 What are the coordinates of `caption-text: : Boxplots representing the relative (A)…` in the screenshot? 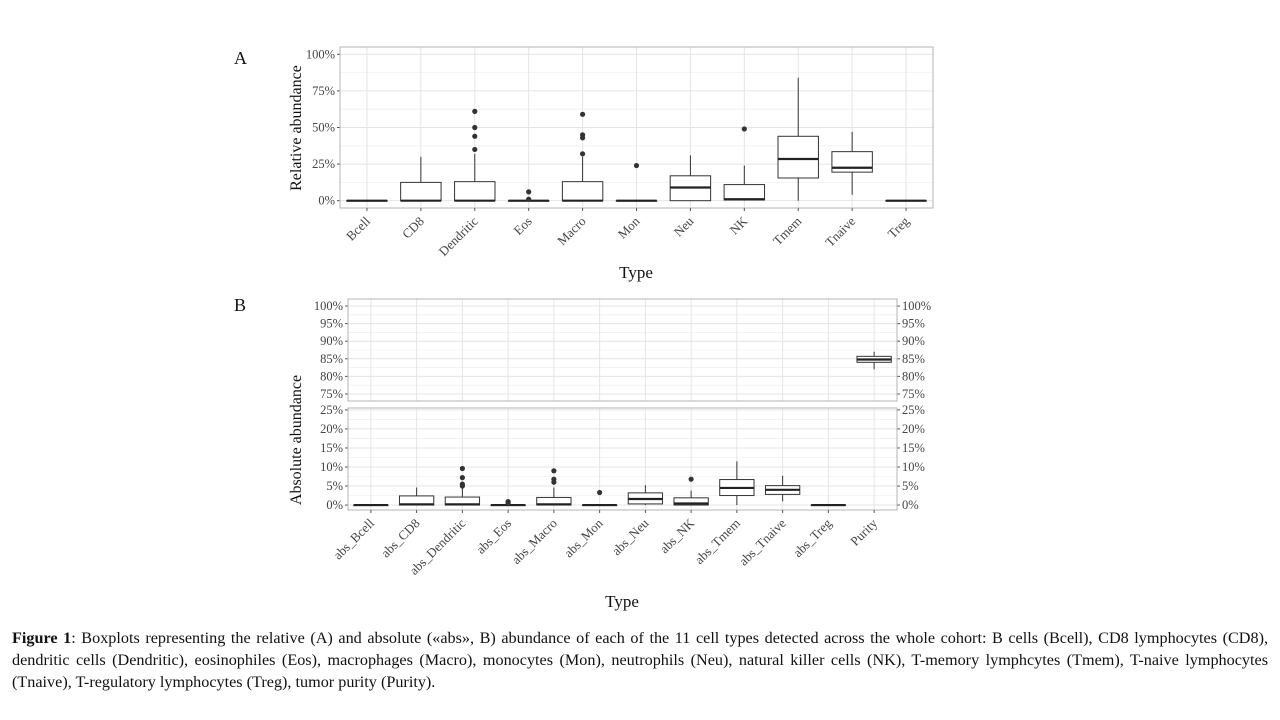 It's located at (640, 660).